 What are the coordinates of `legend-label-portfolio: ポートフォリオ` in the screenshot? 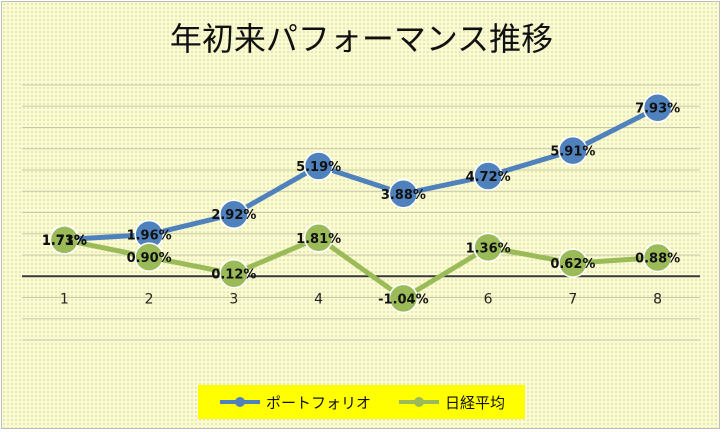 It's located at (318, 402).